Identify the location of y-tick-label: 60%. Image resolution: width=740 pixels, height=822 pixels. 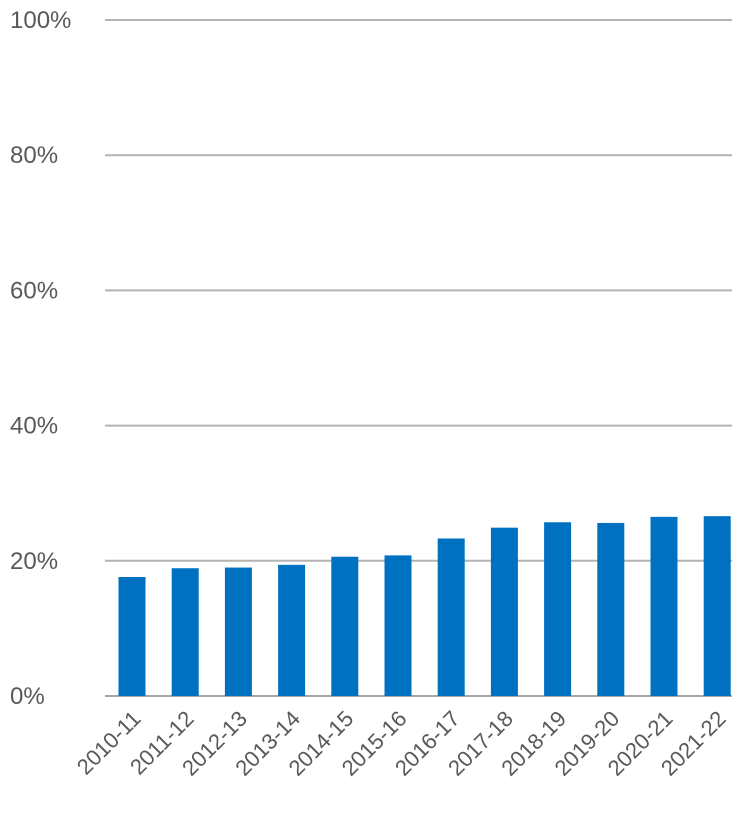
(34, 290).